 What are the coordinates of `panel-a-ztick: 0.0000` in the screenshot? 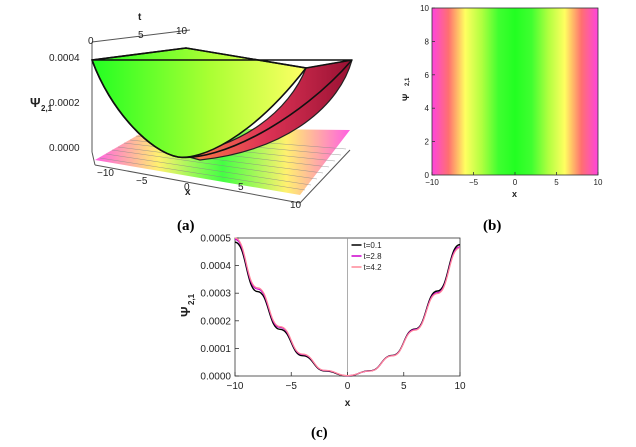 It's located at (64, 148).